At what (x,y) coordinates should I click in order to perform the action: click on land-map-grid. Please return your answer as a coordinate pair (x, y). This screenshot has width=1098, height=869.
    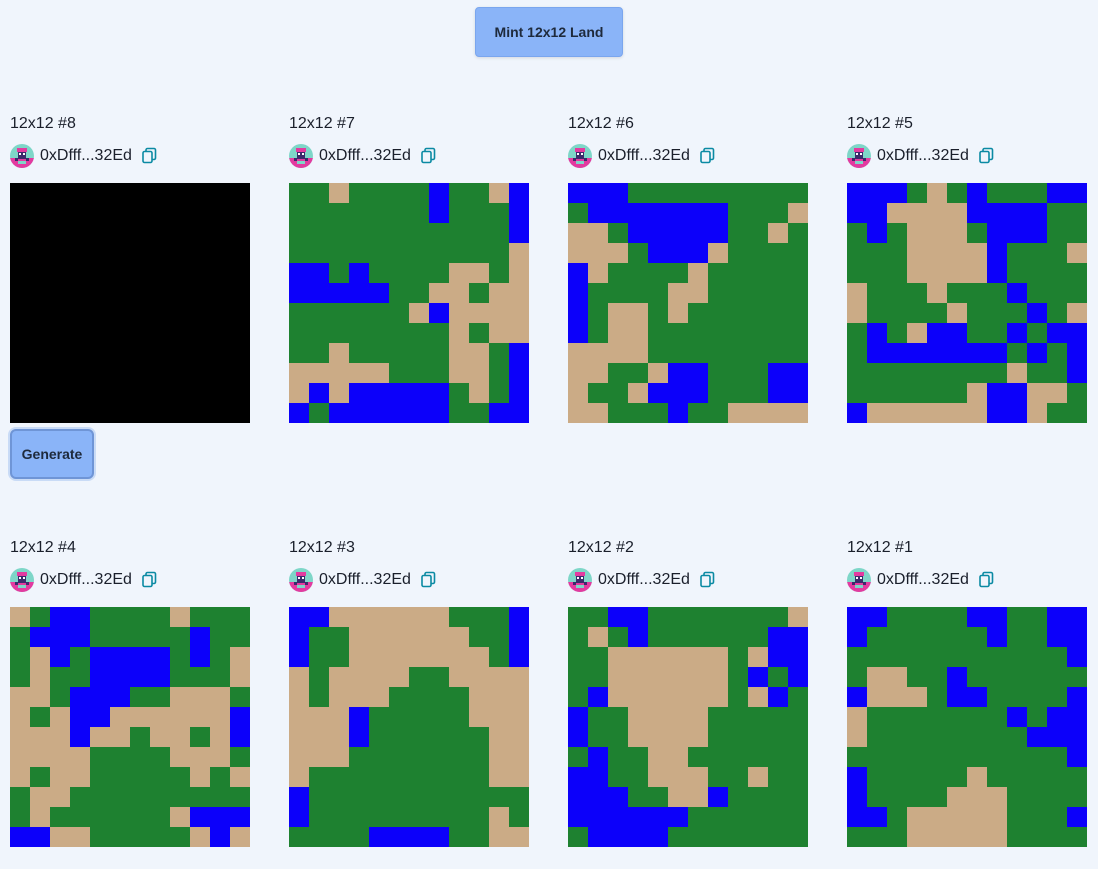
    Looking at the image, I should click on (409, 303).